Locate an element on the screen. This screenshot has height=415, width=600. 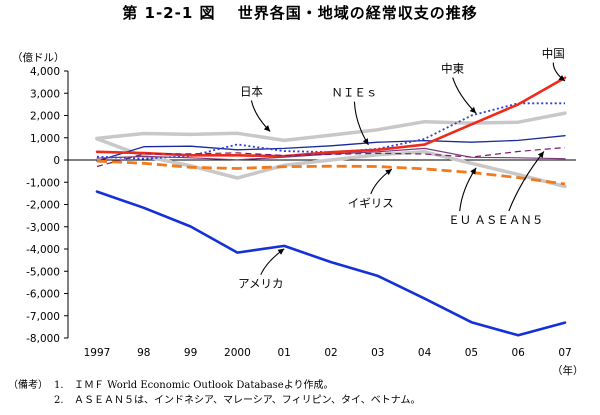
note-2: 2. ＡＳＥＡＮ５は、インドネシア、マレーシア、フィリピン、タイ、ベトナム。 is located at coordinates (303, 400).